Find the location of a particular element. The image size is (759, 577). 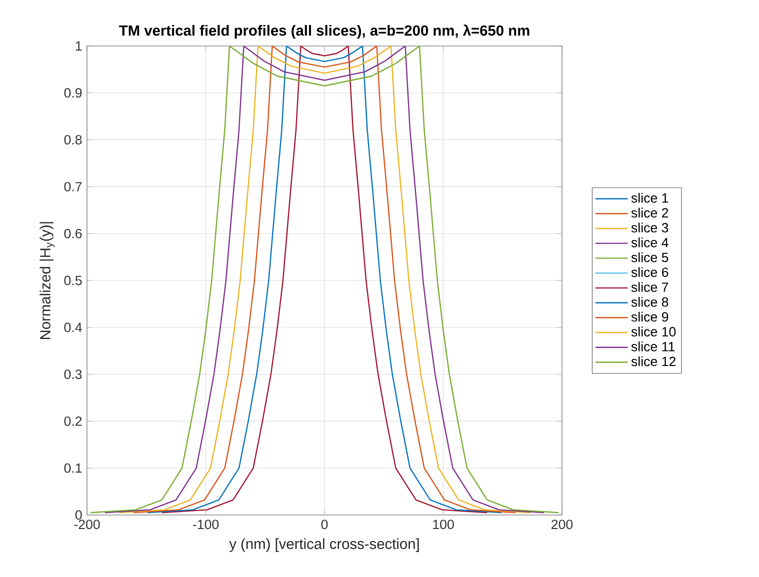

legend-label: slice 8 is located at coordinates (649, 301).